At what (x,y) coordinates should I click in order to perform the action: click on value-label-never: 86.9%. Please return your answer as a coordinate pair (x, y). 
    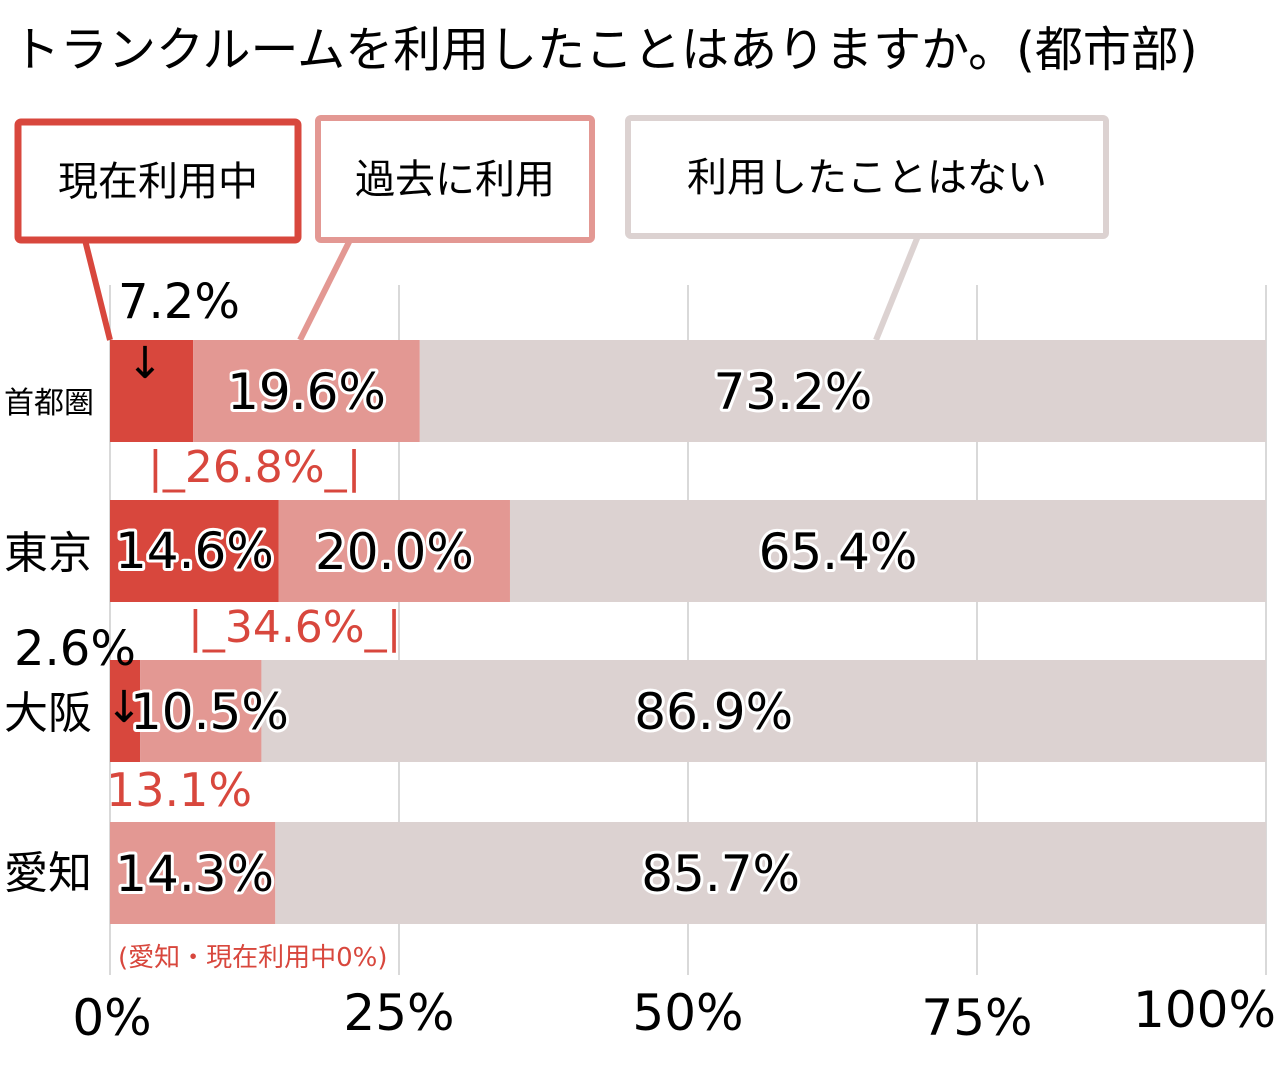
    Looking at the image, I should click on (713, 712).